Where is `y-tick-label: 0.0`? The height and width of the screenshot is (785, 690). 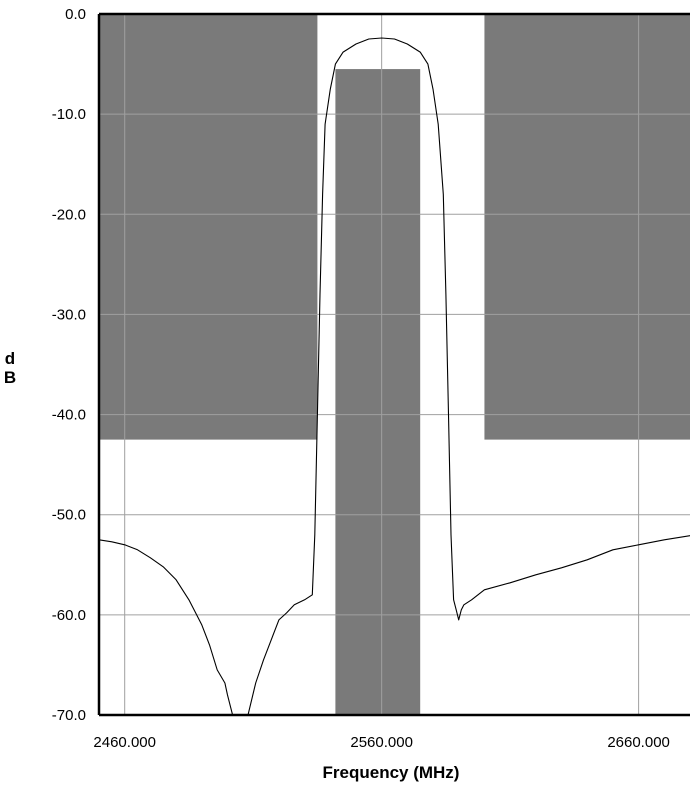
y-tick-label: 0.0 is located at coordinates (75, 14).